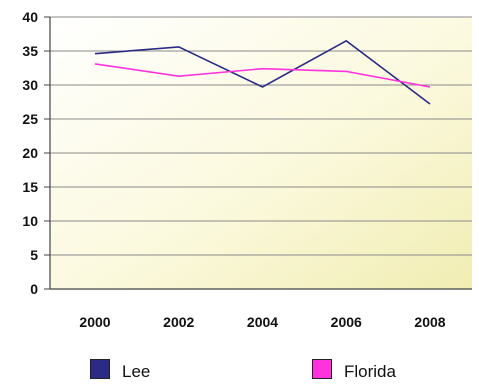 The image size is (479, 390). I want to click on x-tick-label-2004: 2004, so click(262, 322).